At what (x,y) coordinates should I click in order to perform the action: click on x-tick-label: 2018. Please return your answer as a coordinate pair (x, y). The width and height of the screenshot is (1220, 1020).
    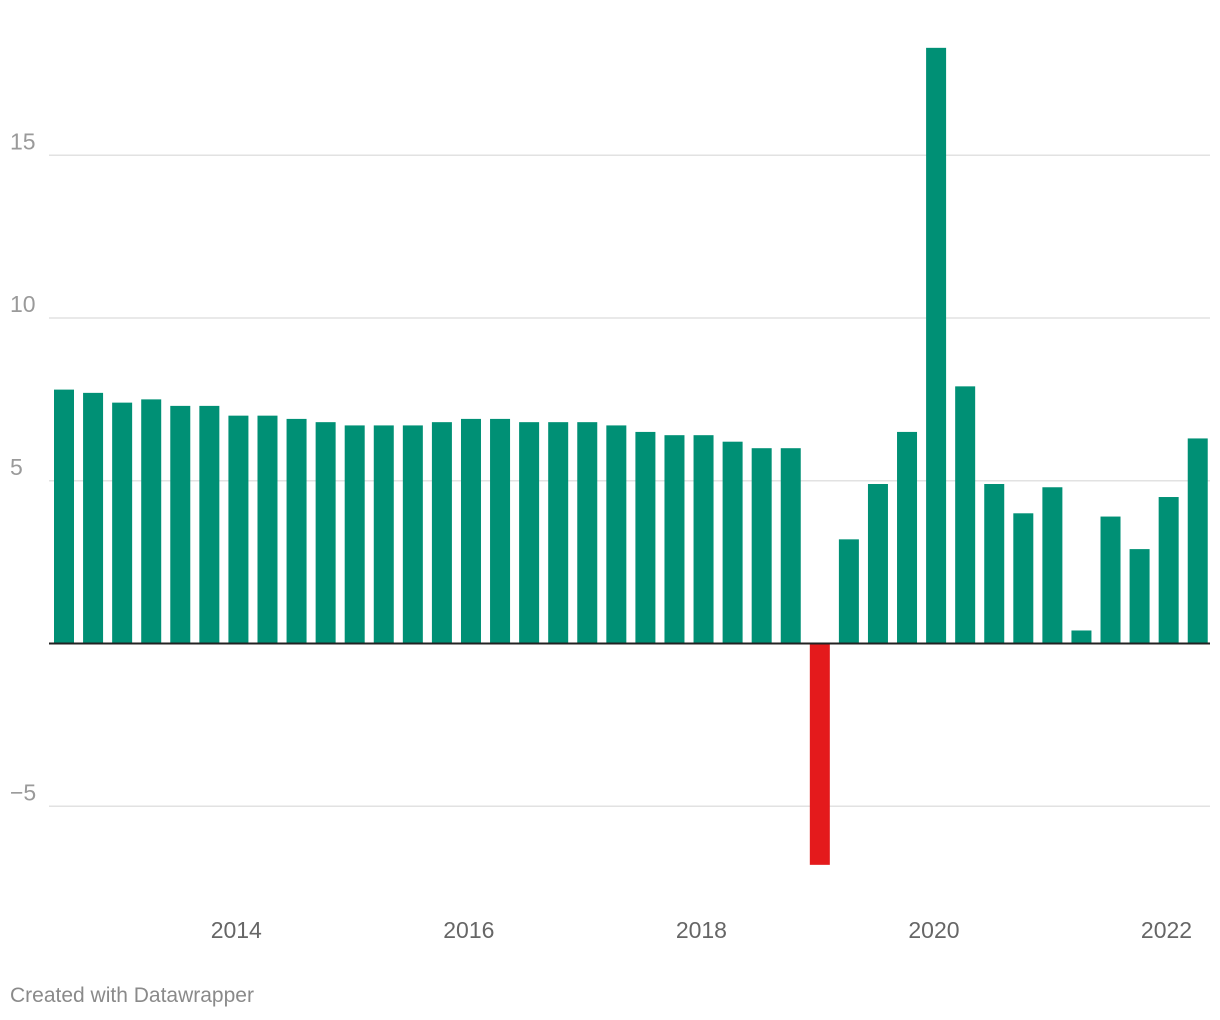
    Looking at the image, I should click on (701, 930).